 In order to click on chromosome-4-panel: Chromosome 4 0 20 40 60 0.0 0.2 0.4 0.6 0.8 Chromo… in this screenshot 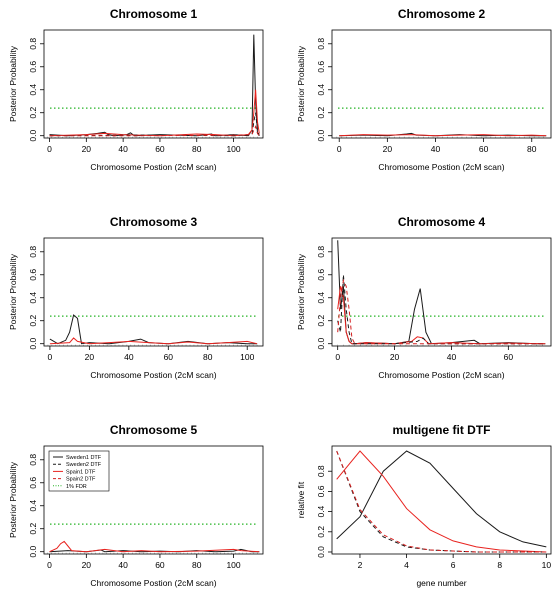, I will do `click(424, 297)`.